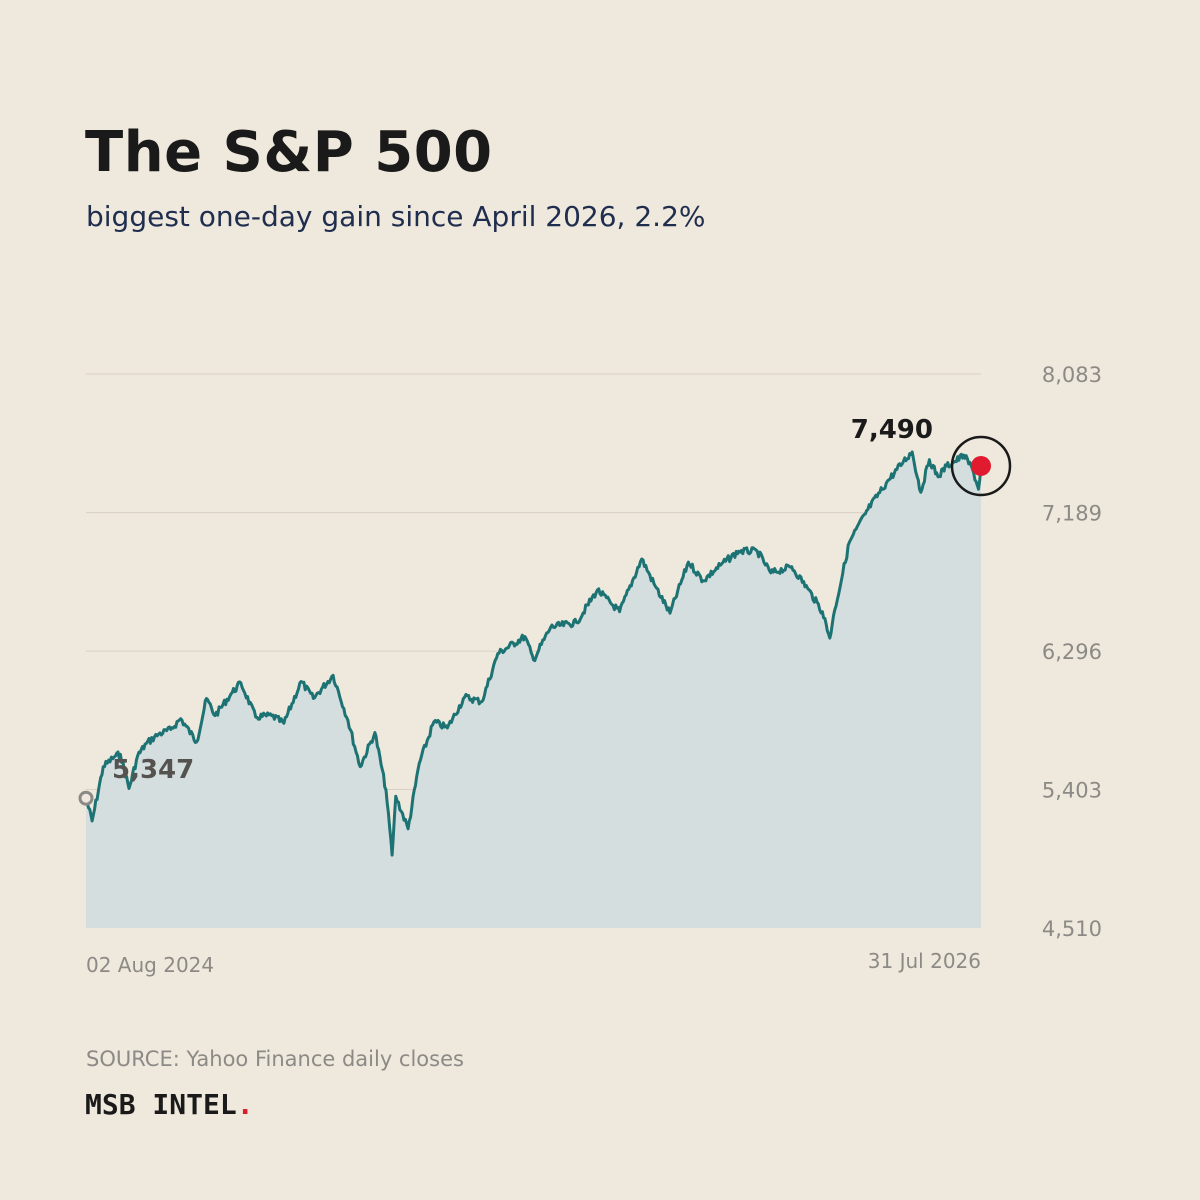 This screenshot has height=1200, width=1200. What do you see at coordinates (1072, 791) in the screenshot?
I see `y-tick-label: 5,403` at bounding box center [1072, 791].